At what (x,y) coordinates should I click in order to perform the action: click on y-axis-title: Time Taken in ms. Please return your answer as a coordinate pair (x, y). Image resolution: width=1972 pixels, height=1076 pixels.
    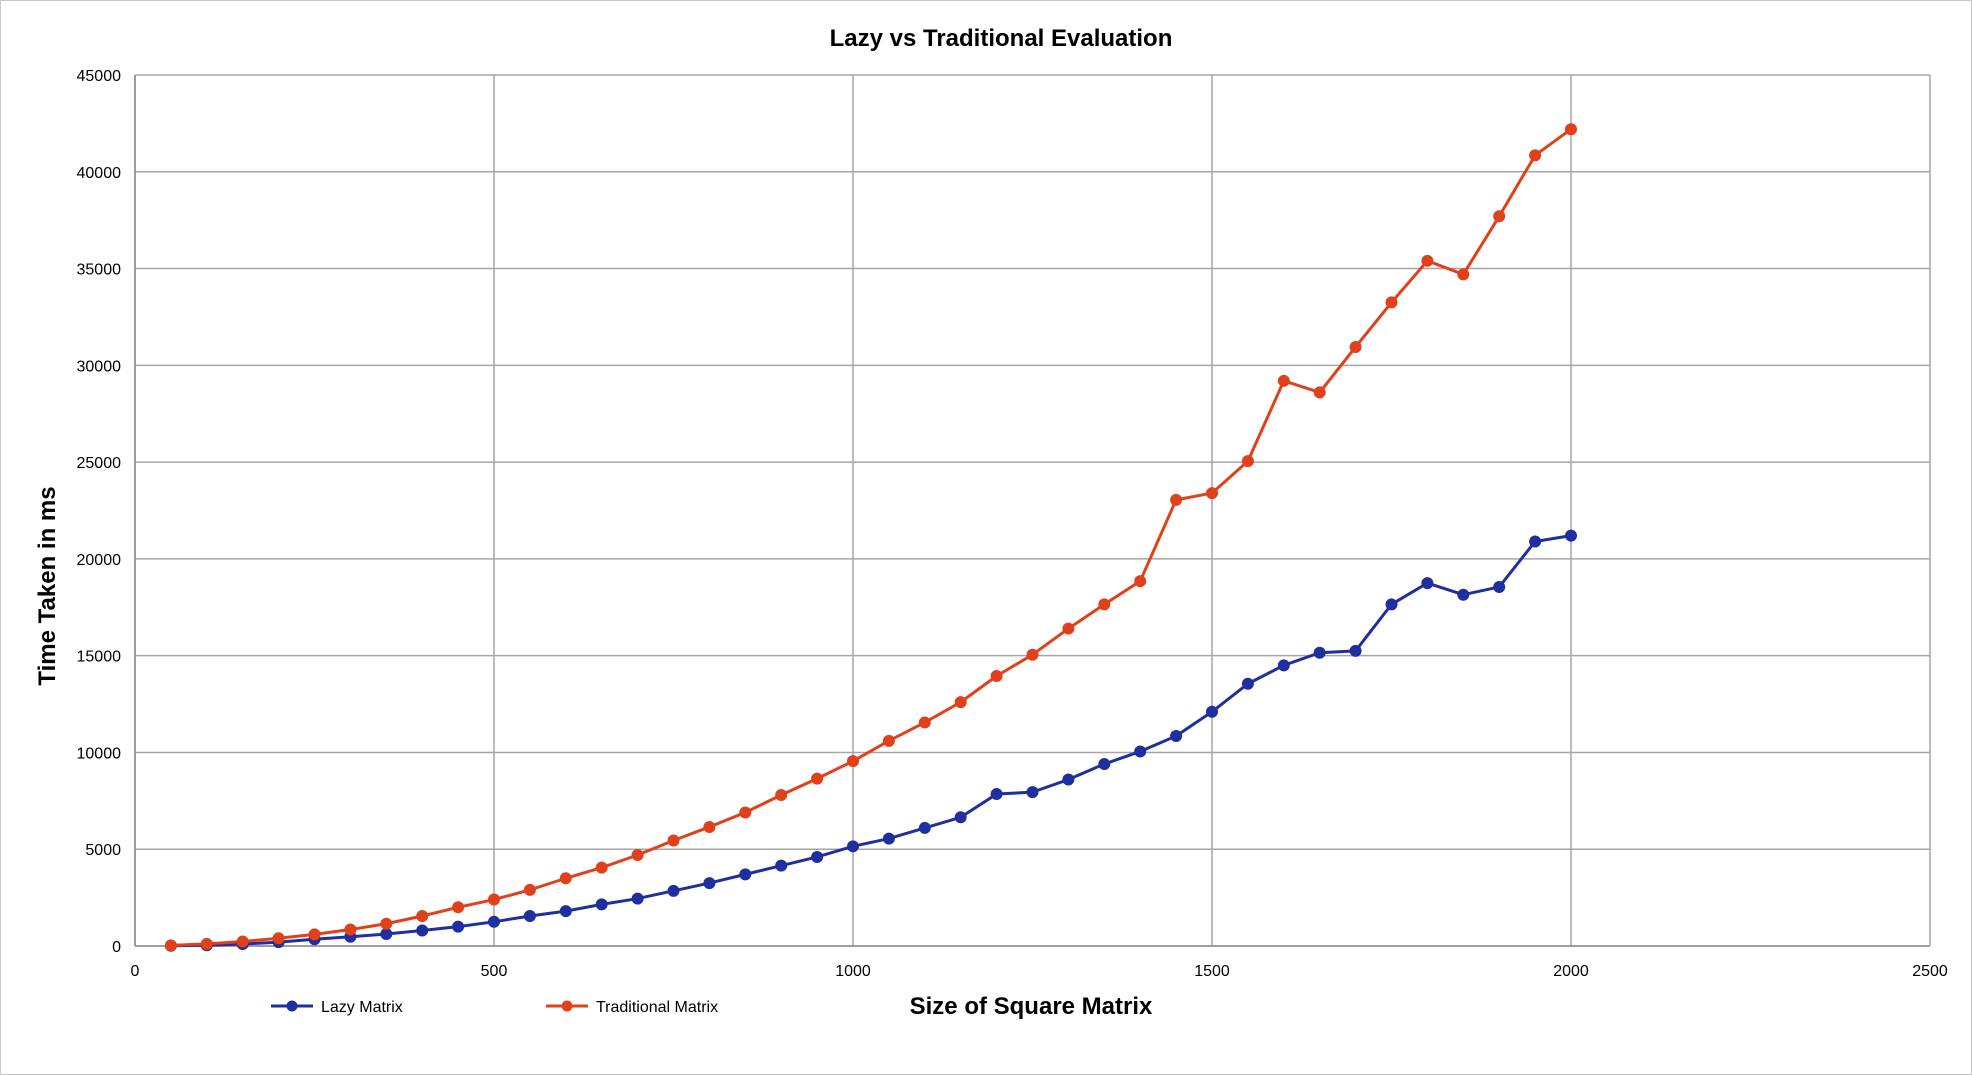
    Looking at the image, I should click on (47, 585).